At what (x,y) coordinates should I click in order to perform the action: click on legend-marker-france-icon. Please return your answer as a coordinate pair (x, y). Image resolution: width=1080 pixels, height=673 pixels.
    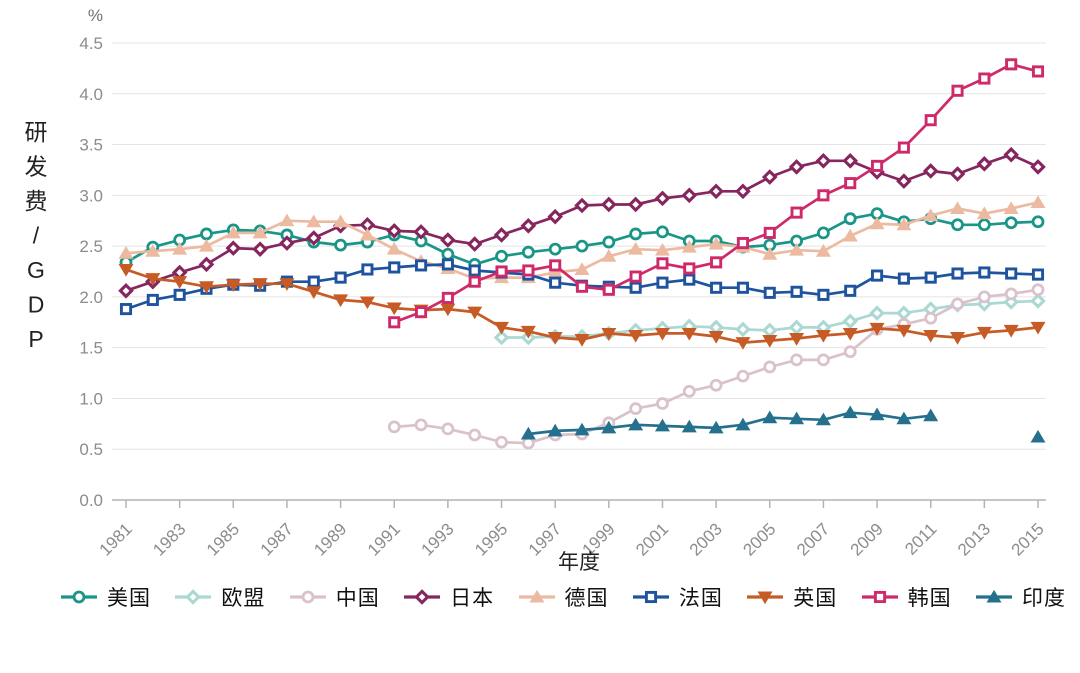
    Looking at the image, I should click on (650, 597).